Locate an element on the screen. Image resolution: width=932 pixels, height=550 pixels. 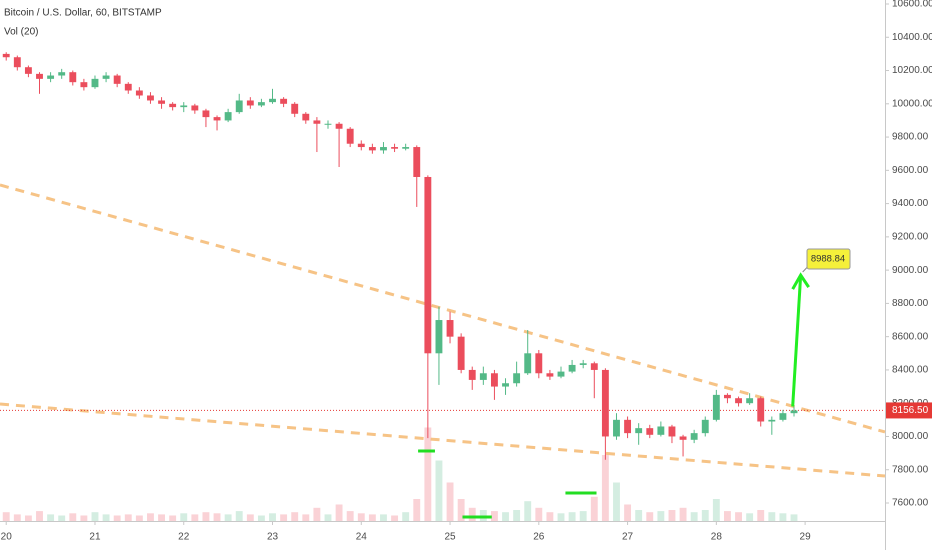
y-tick-label: 9600.00 is located at coordinates (910, 170).